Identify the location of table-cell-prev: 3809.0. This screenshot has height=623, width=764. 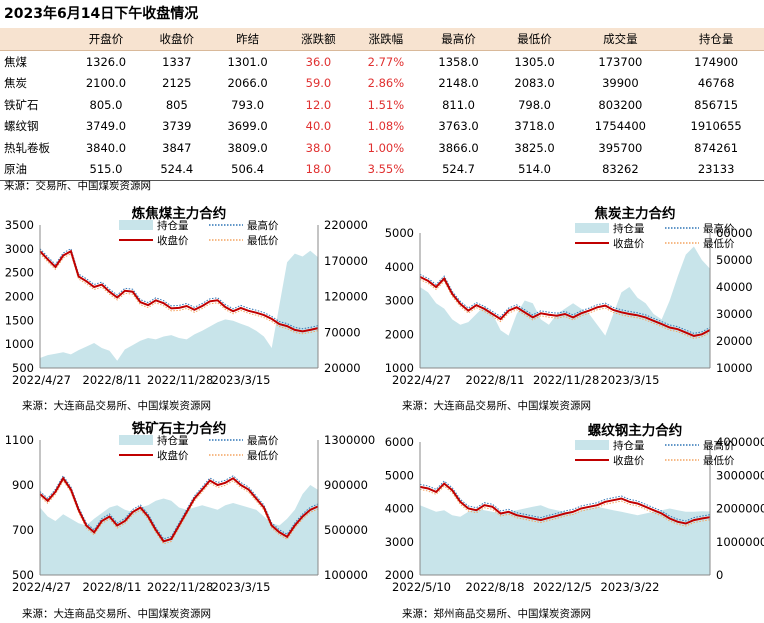
(247, 147).